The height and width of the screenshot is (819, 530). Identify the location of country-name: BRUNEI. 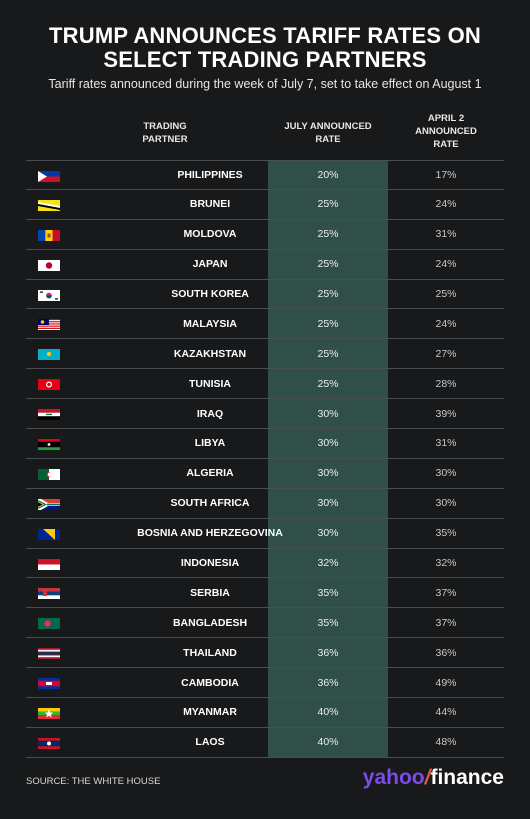
(210, 204).